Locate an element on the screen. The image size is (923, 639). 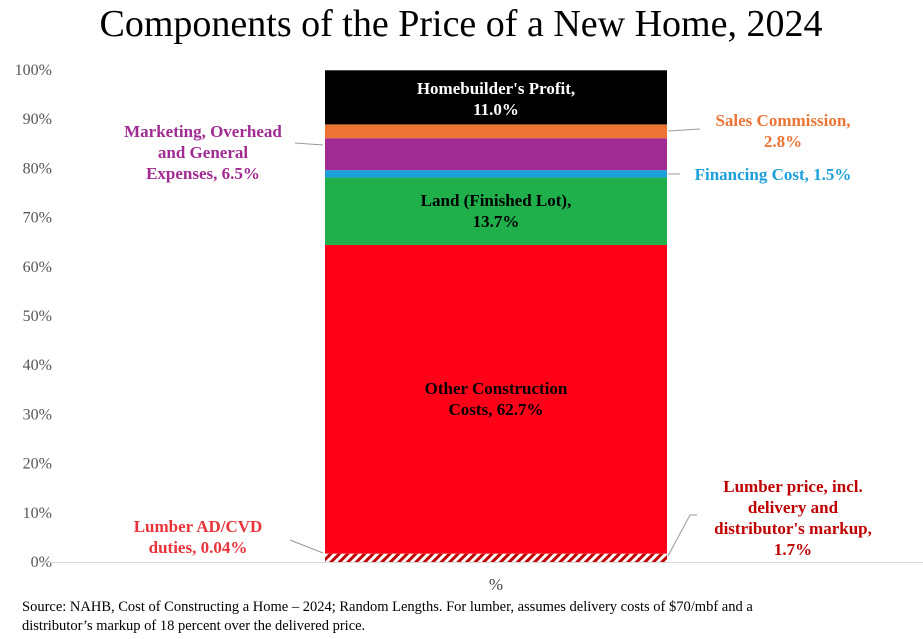
data-label: and General is located at coordinates (203, 152).